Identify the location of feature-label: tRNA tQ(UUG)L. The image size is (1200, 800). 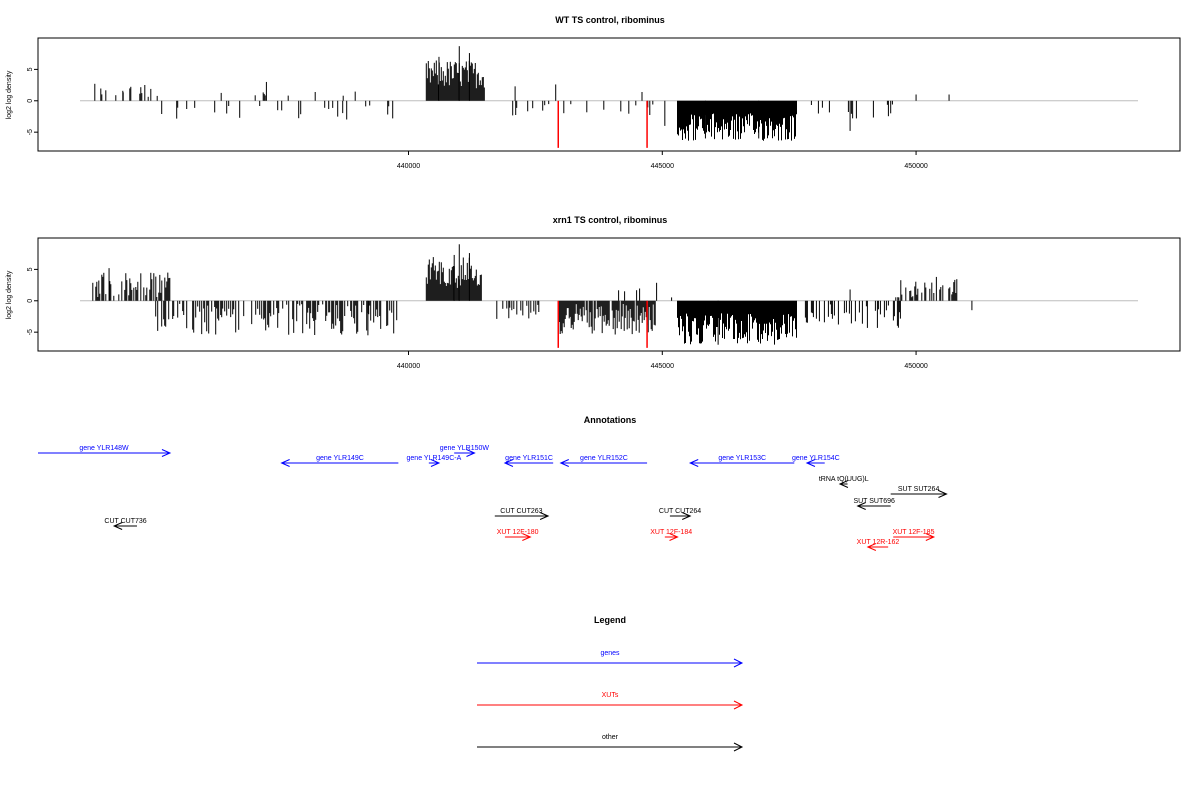
(844, 479).